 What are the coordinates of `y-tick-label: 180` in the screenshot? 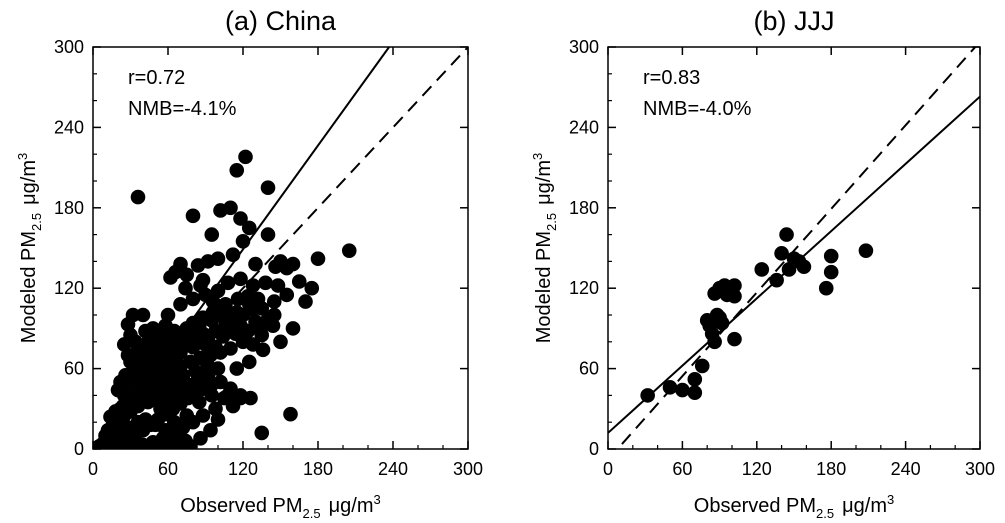 It's located at (584, 208).